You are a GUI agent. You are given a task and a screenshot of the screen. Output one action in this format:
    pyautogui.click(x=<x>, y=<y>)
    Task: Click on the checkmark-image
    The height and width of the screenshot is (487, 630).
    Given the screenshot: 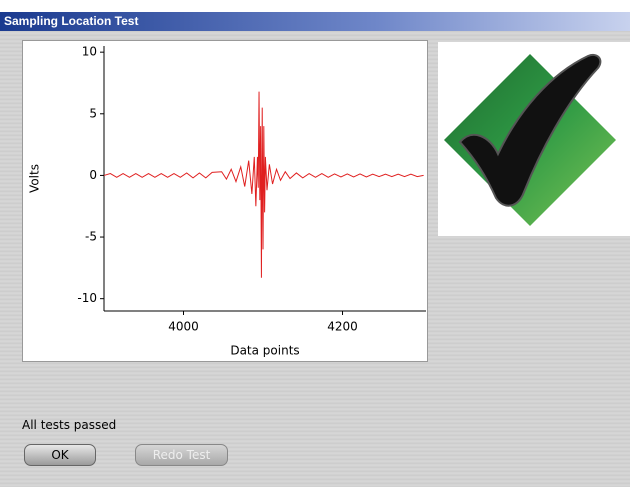 What is the action you would take?
    pyautogui.click(x=534, y=139)
    